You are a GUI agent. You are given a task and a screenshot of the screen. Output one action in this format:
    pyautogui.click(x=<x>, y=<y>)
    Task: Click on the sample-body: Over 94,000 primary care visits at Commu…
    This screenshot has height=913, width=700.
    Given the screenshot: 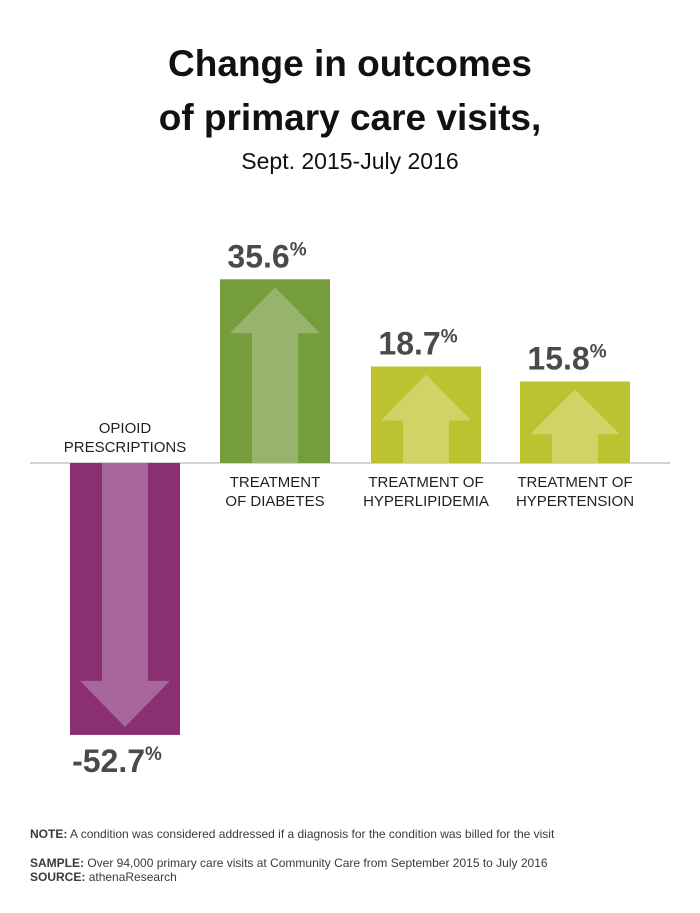 What is the action you would take?
    pyautogui.click(x=317, y=863)
    